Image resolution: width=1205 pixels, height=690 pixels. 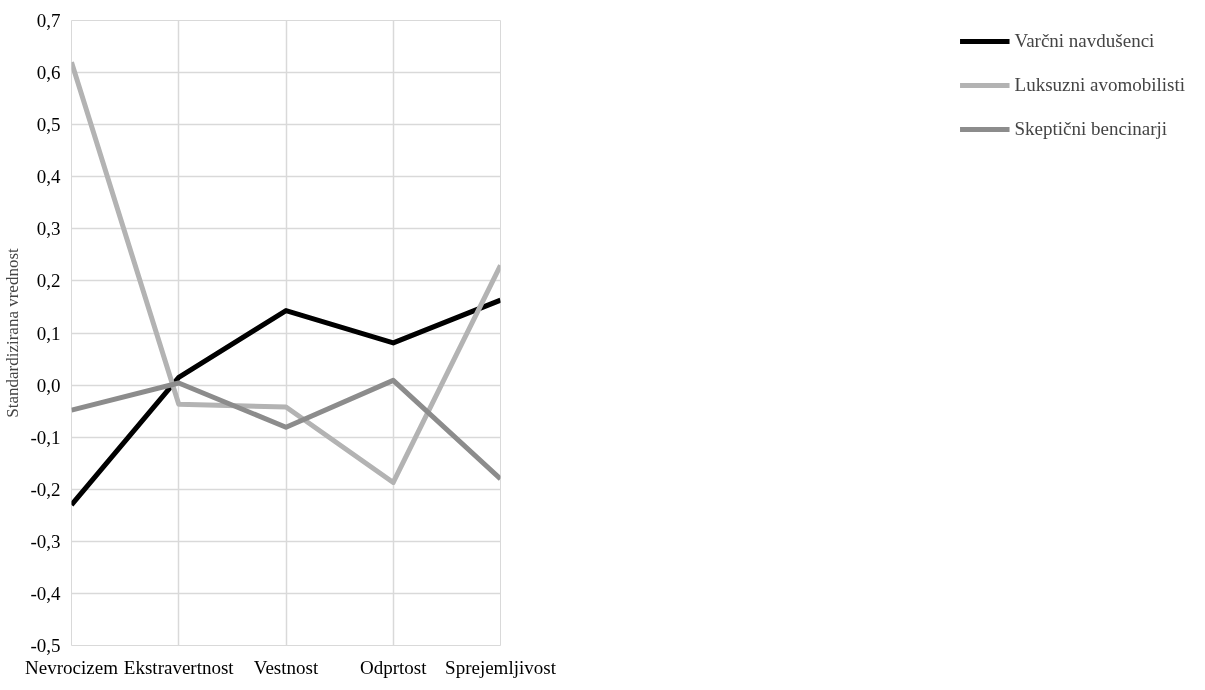 What do you see at coordinates (48, 229) in the screenshot?
I see `y-tick-label: 0,3` at bounding box center [48, 229].